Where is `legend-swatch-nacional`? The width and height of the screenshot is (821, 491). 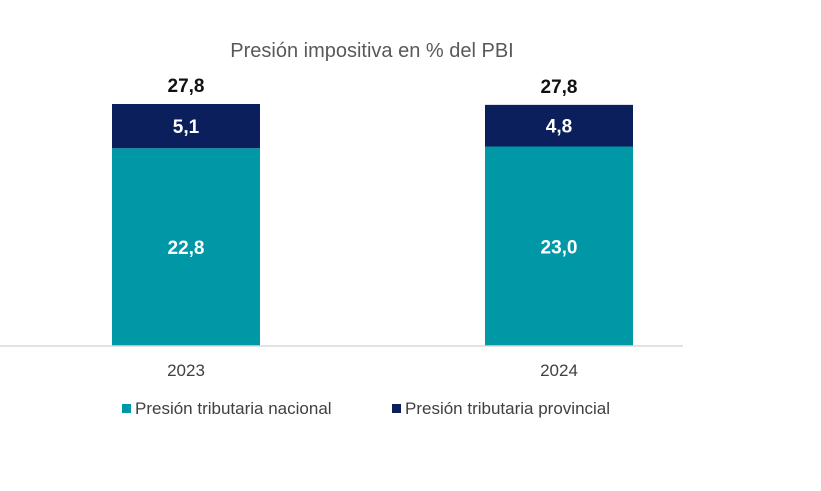
legend-swatch-nacional is located at coordinates (126, 408).